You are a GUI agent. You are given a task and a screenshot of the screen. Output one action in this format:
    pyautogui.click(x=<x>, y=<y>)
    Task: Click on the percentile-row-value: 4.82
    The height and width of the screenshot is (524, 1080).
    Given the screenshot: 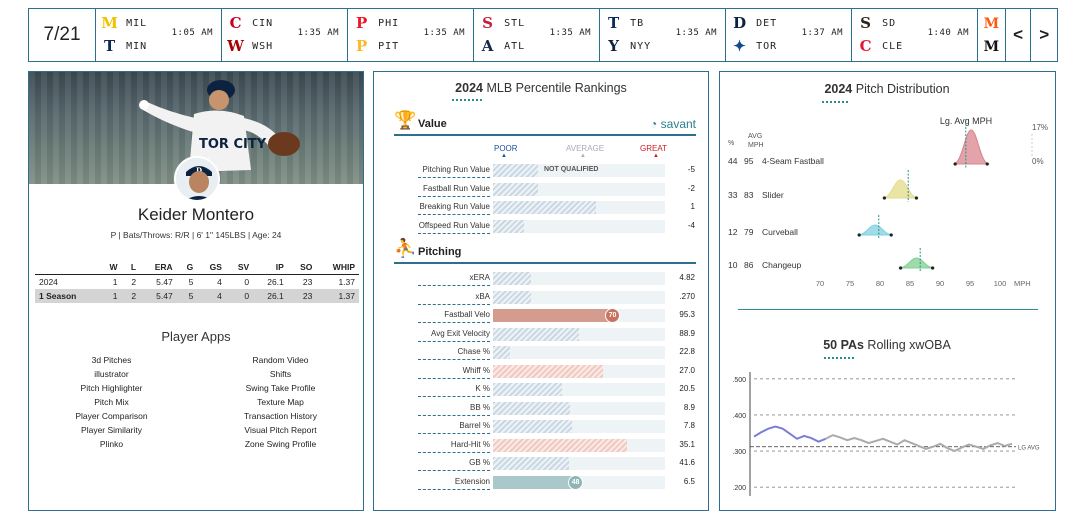 What is the action you would take?
    pyautogui.click(x=687, y=277)
    